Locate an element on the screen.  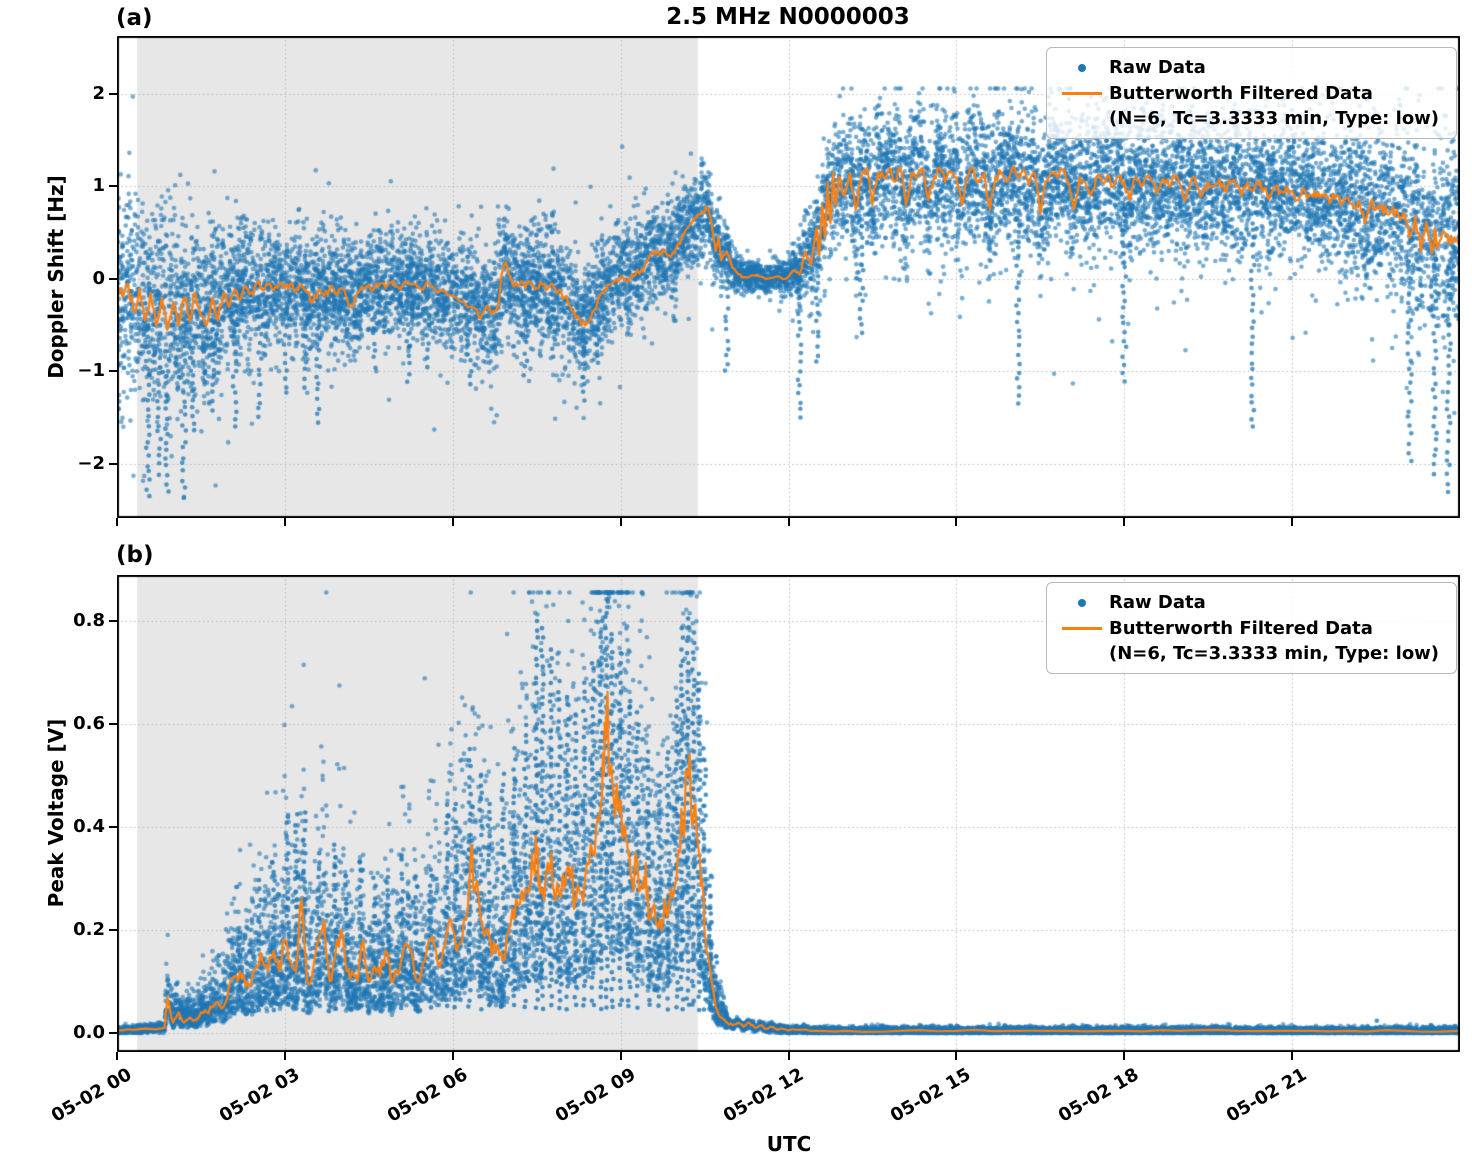
x-tick-label: 05-02 00 is located at coordinates (92, 1095).